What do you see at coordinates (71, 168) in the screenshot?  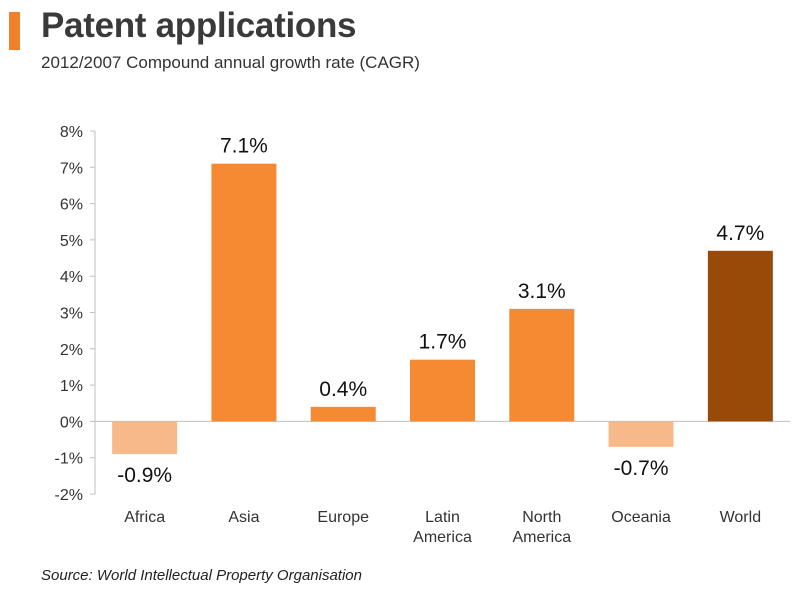 I see `y-tick-label: 7%` at bounding box center [71, 168].